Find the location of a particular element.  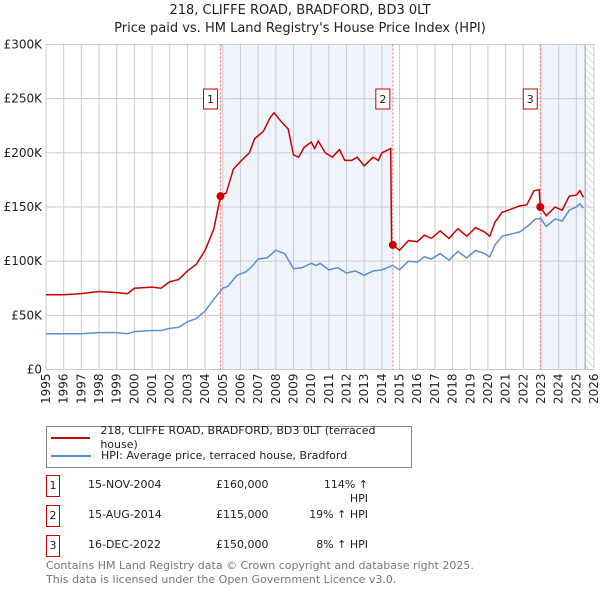

x-tick-label: 2018 is located at coordinates (453, 389).